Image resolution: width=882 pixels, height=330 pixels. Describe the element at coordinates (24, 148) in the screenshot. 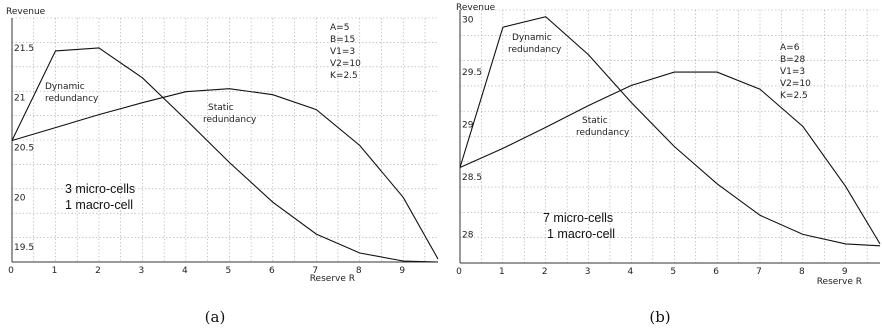

I see `y-tick-label: 20.5` at that location.